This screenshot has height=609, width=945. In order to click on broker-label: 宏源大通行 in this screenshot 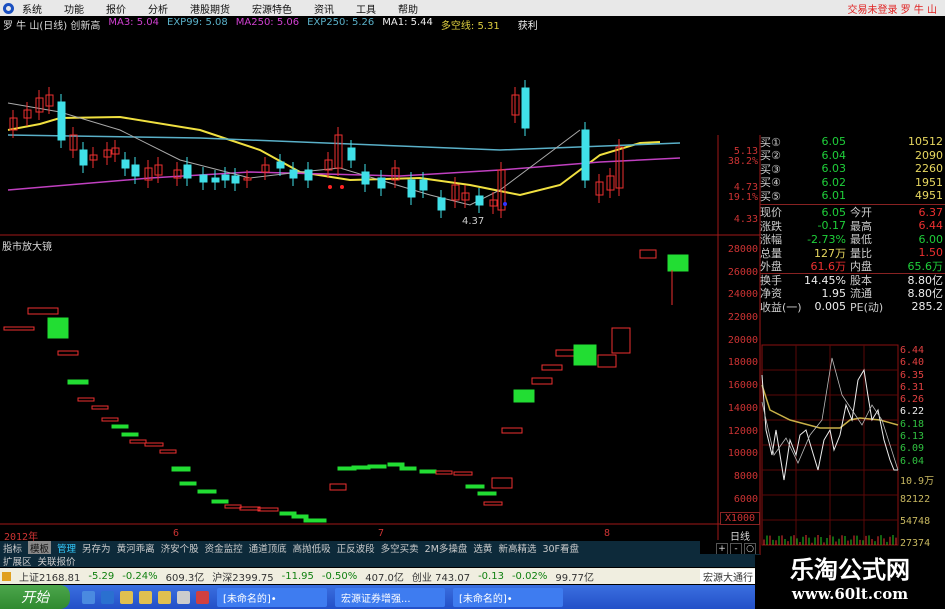, I will do `click(728, 576)`.